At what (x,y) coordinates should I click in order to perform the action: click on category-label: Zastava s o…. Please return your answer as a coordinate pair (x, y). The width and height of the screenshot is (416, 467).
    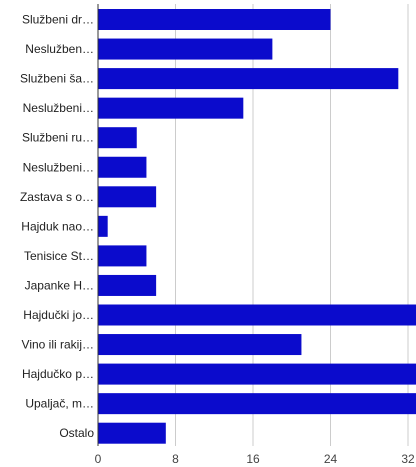
    Looking at the image, I should click on (57, 197).